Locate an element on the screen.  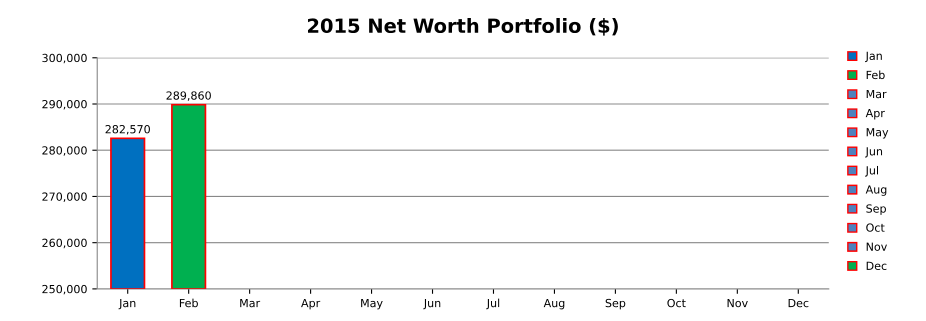
x-tick-label: Oct is located at coordinates (676, 303).